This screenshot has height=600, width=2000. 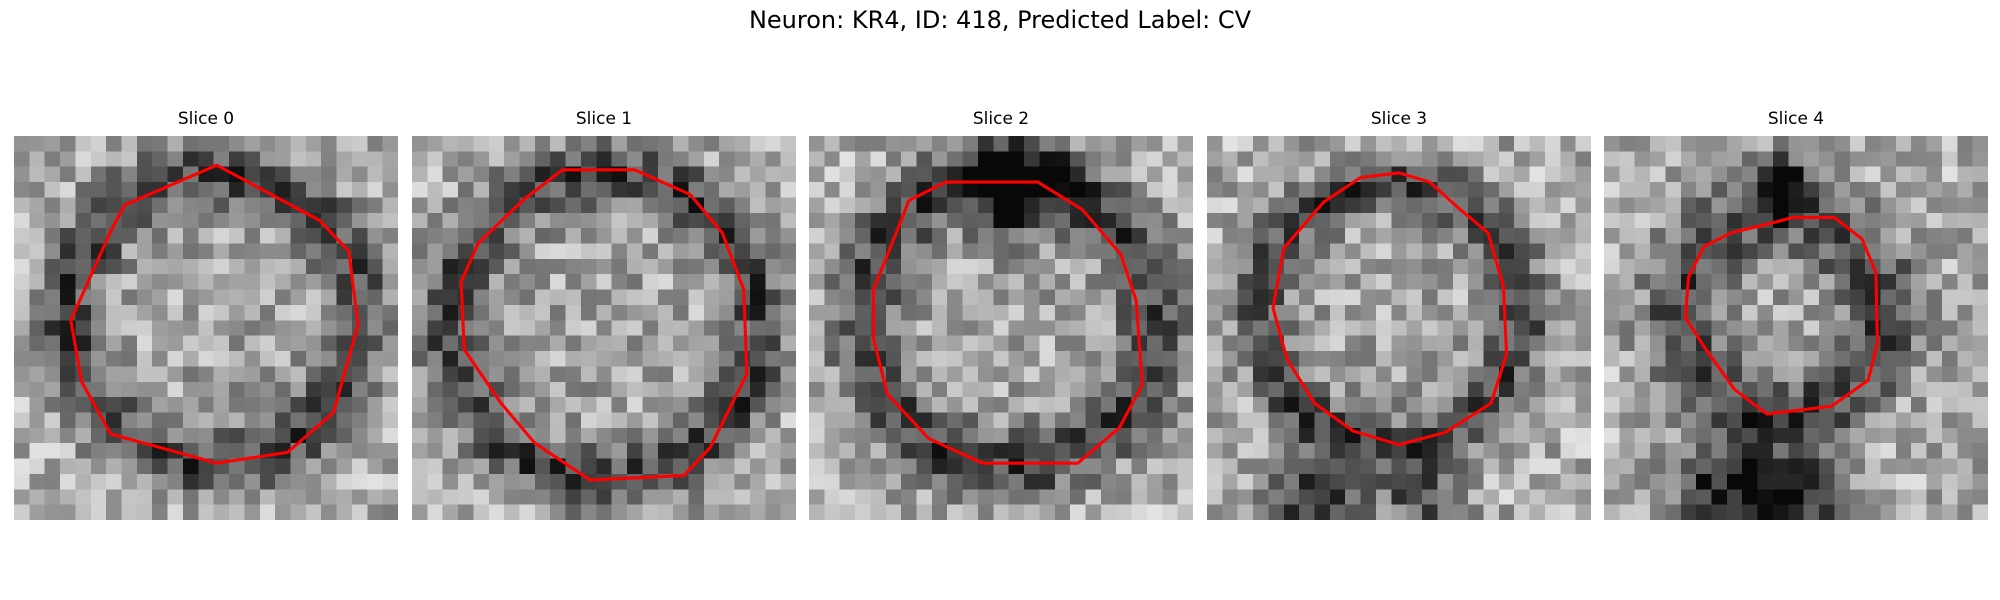 I want to click on slice-title: Slice 2, so click(x=1001, y=119).